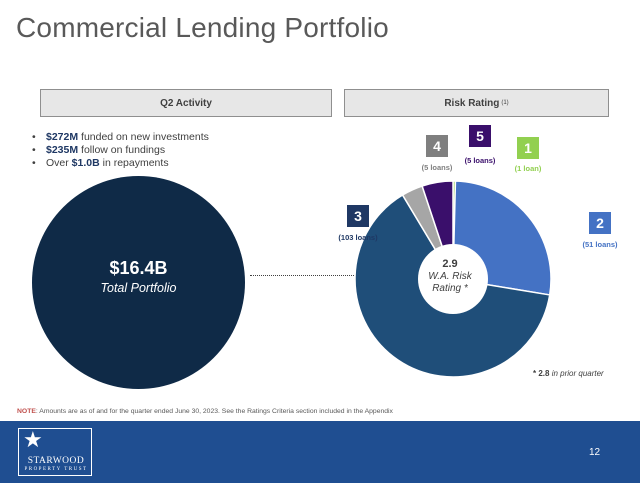 The image size is (640, 483). I want to click on activity-value: $235M, so click(62, 150).